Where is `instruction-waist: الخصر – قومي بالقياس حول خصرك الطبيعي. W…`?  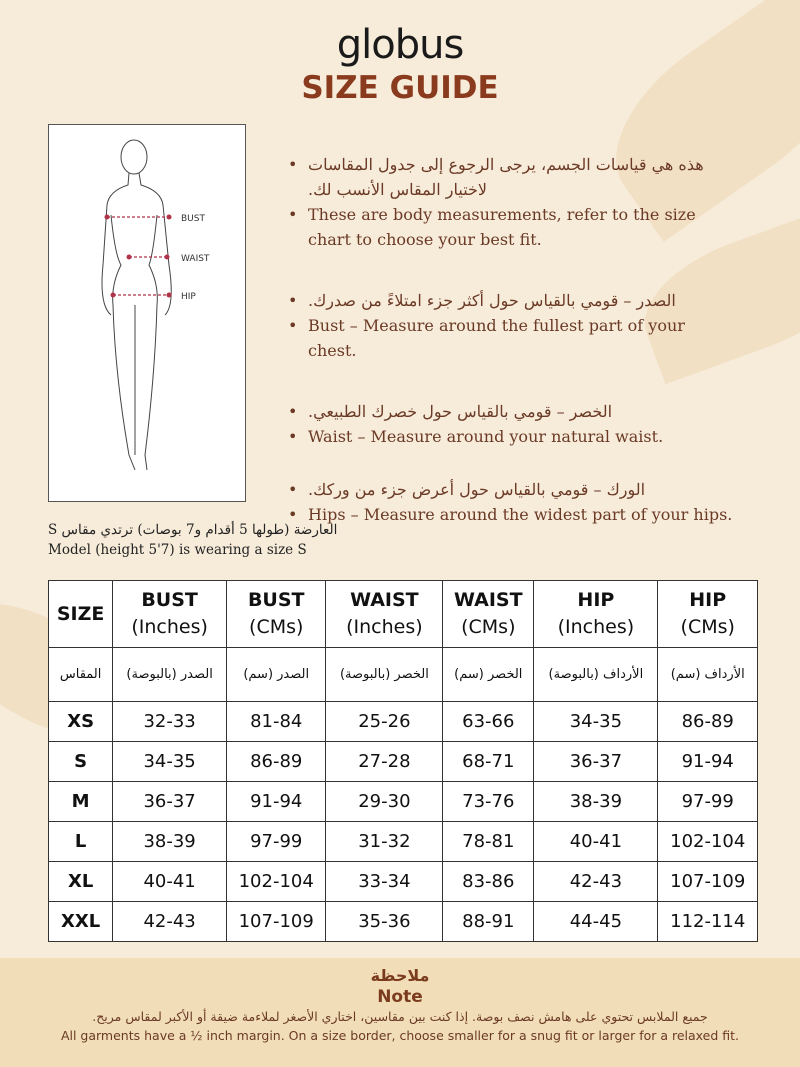 instruction-waist: الخصر – قومي بالقياس حول خصرك الطبيعي. W… is located at coordinates (513, 424).